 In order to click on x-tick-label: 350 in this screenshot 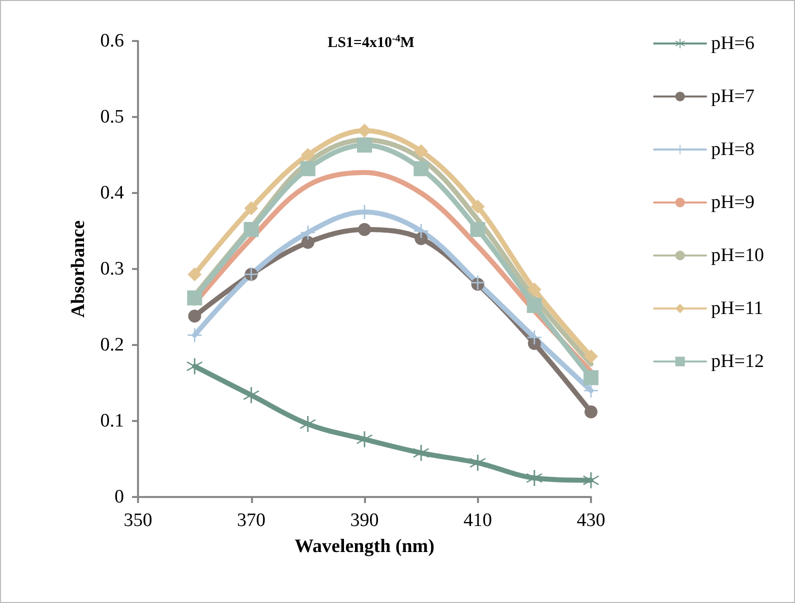, I will do `click(138, 520)`.